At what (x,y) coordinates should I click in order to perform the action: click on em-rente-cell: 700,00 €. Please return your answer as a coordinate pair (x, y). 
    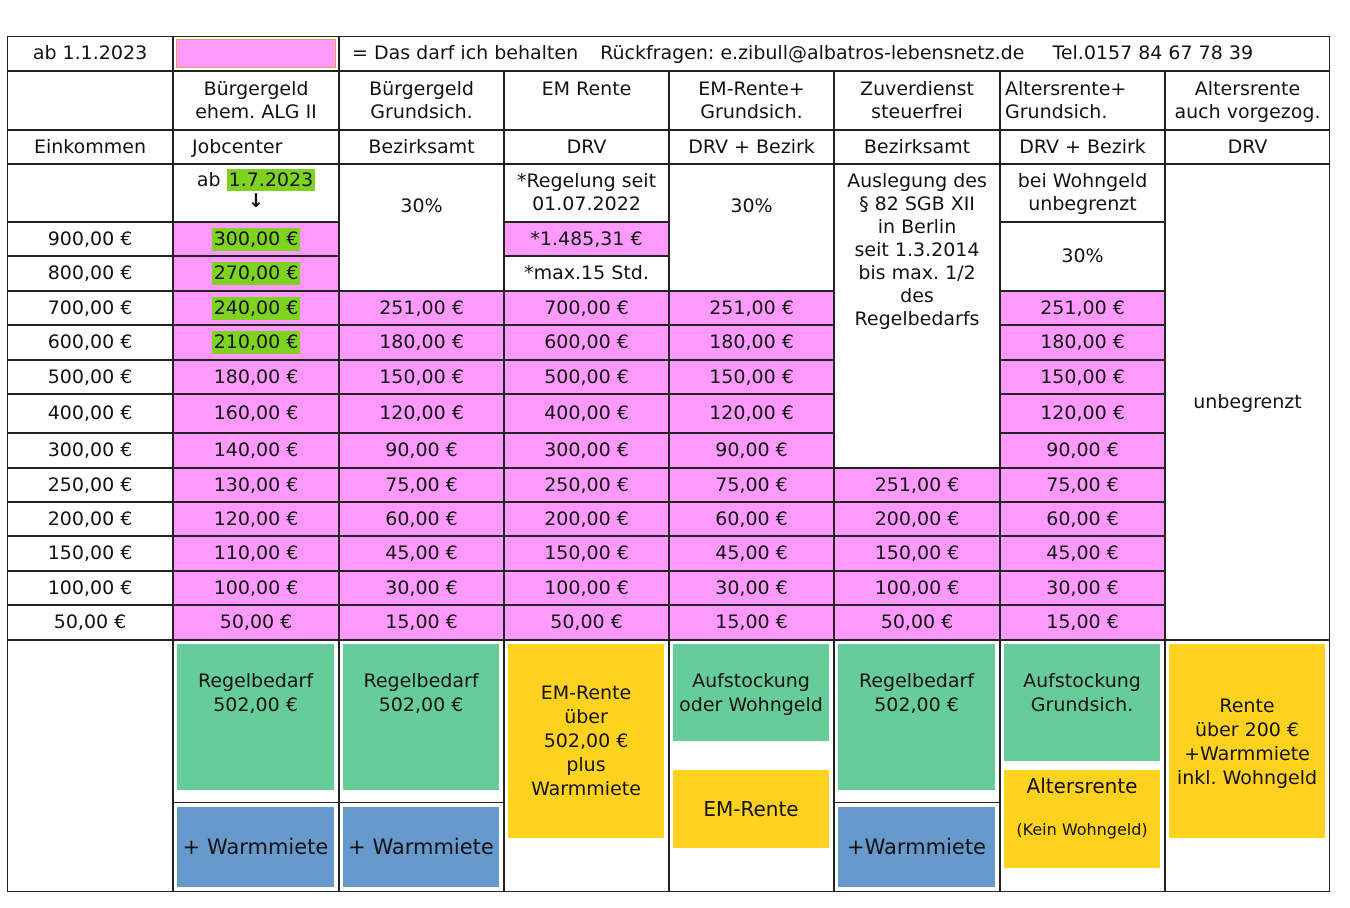
    Looking at the image, I should click on (586, 308).